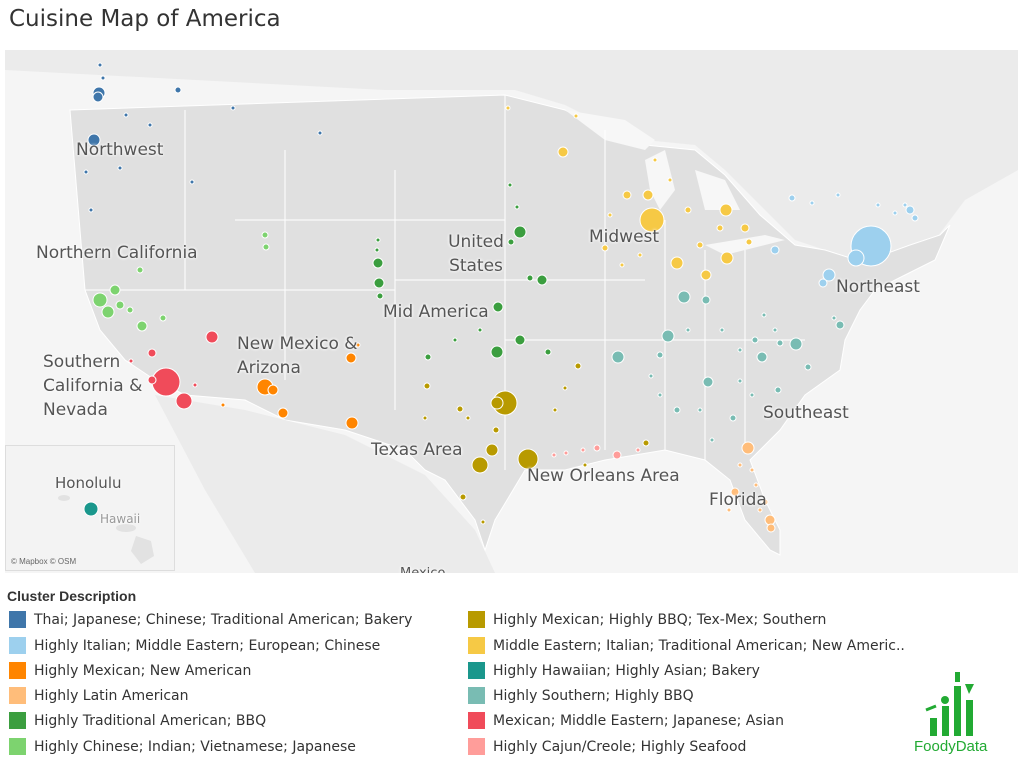  What do you see at coordinates (137, 720) in the screenshot?
I see `legend-item: Highly Traditional American; BBQ` at bounding box center [137, 720].